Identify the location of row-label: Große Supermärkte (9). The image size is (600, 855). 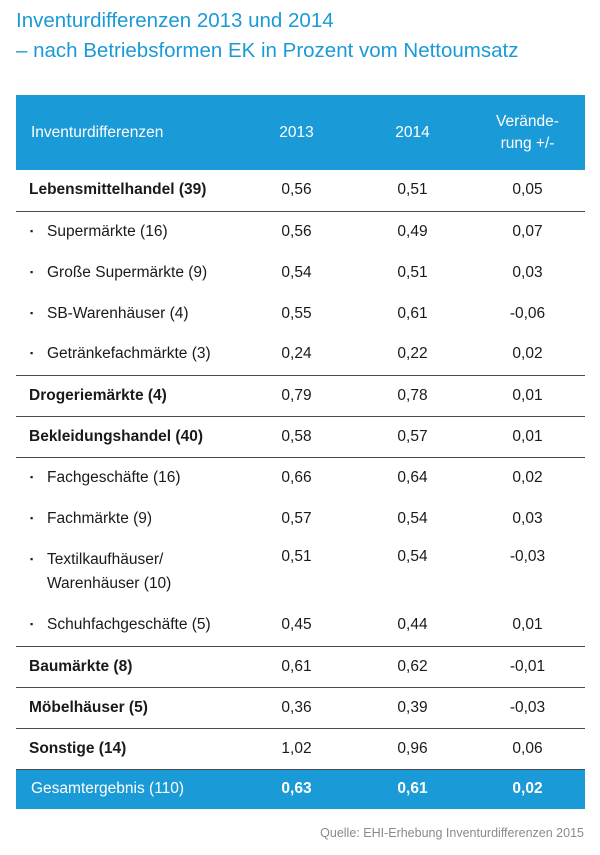
(127, 272).